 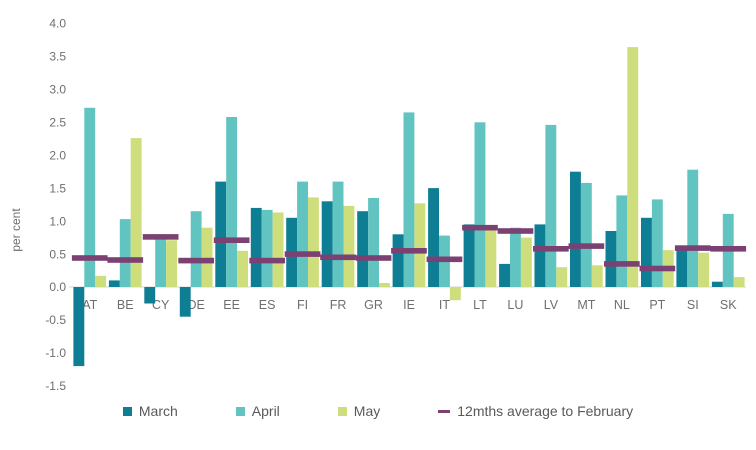 I want to click on svg-text: FR, so click(x=338, y=305).